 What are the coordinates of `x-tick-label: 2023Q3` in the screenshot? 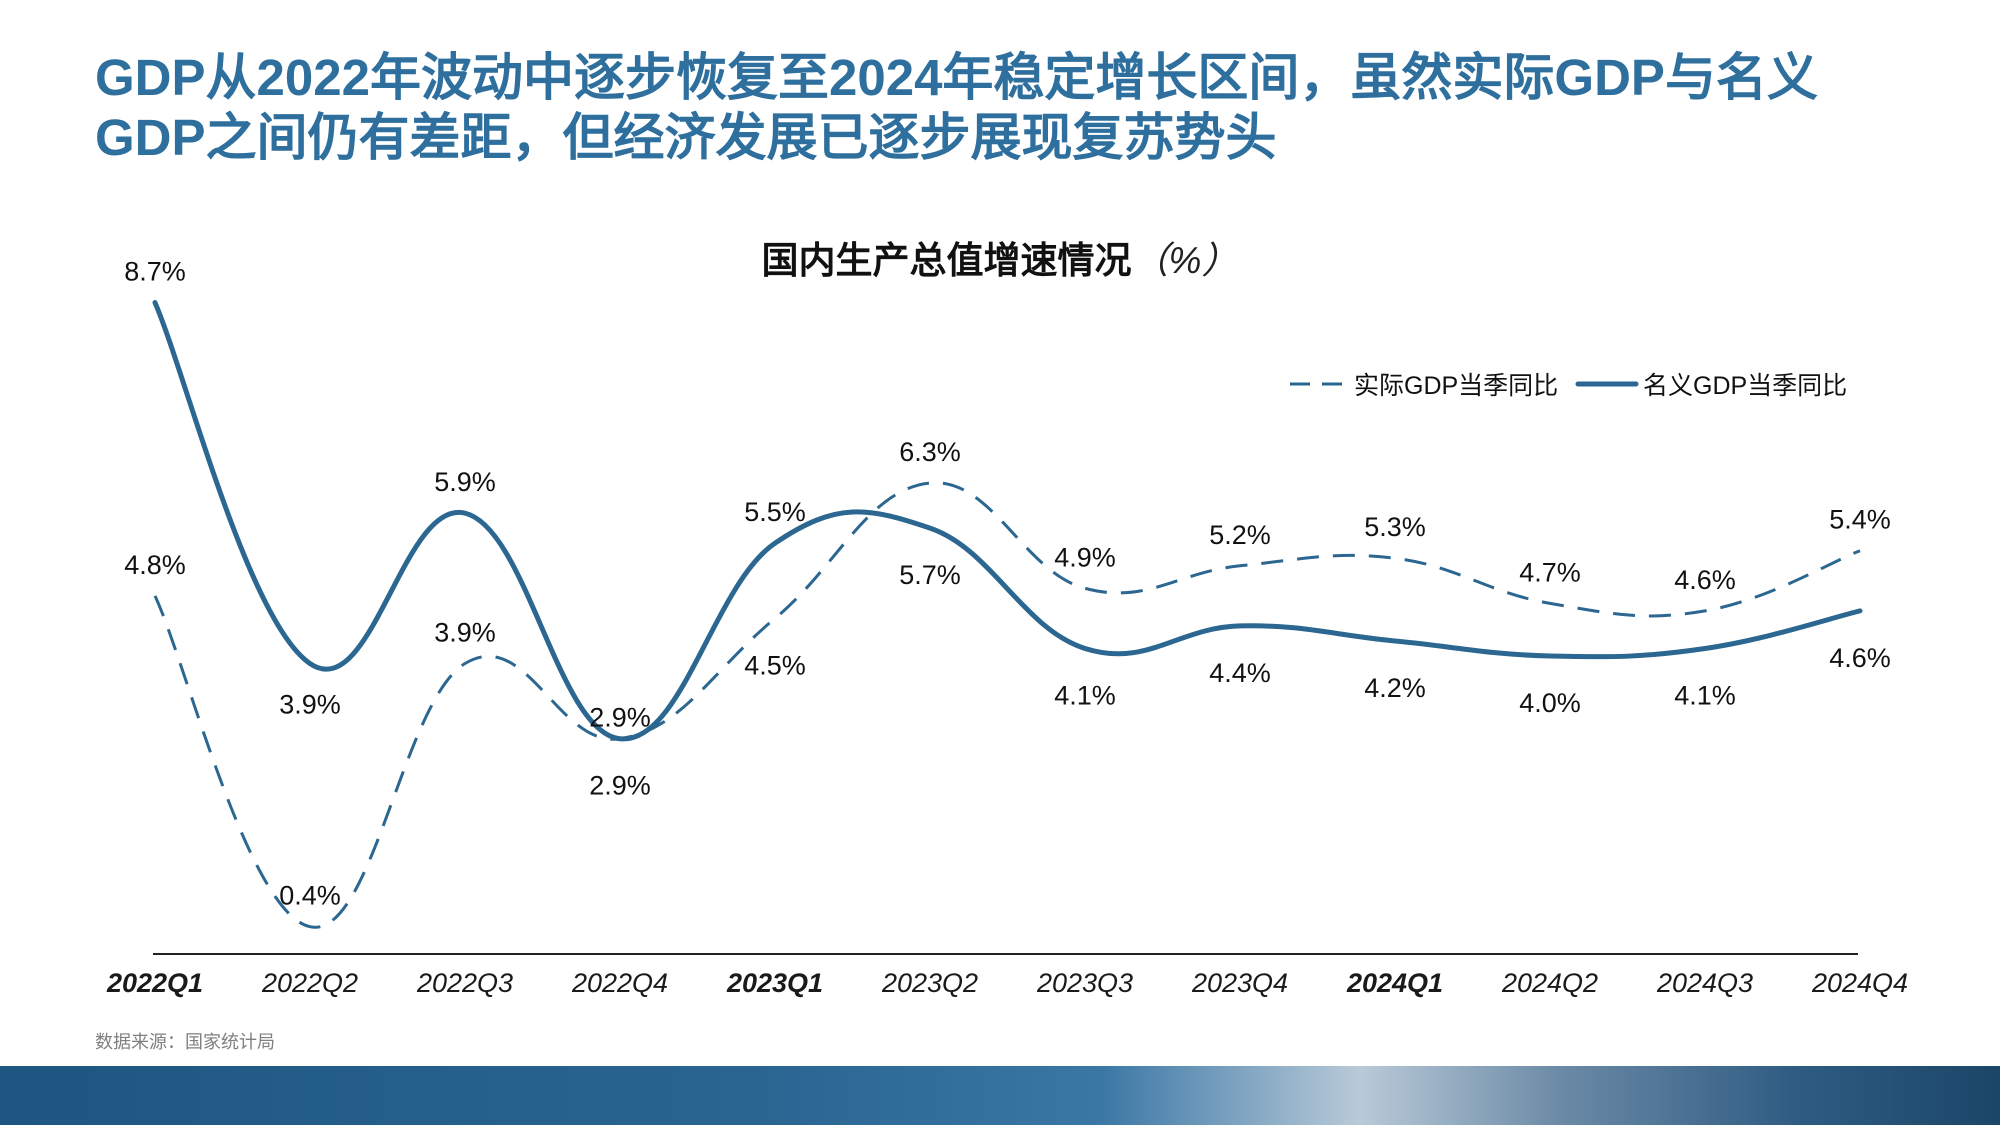 It's located at (1084, 983).